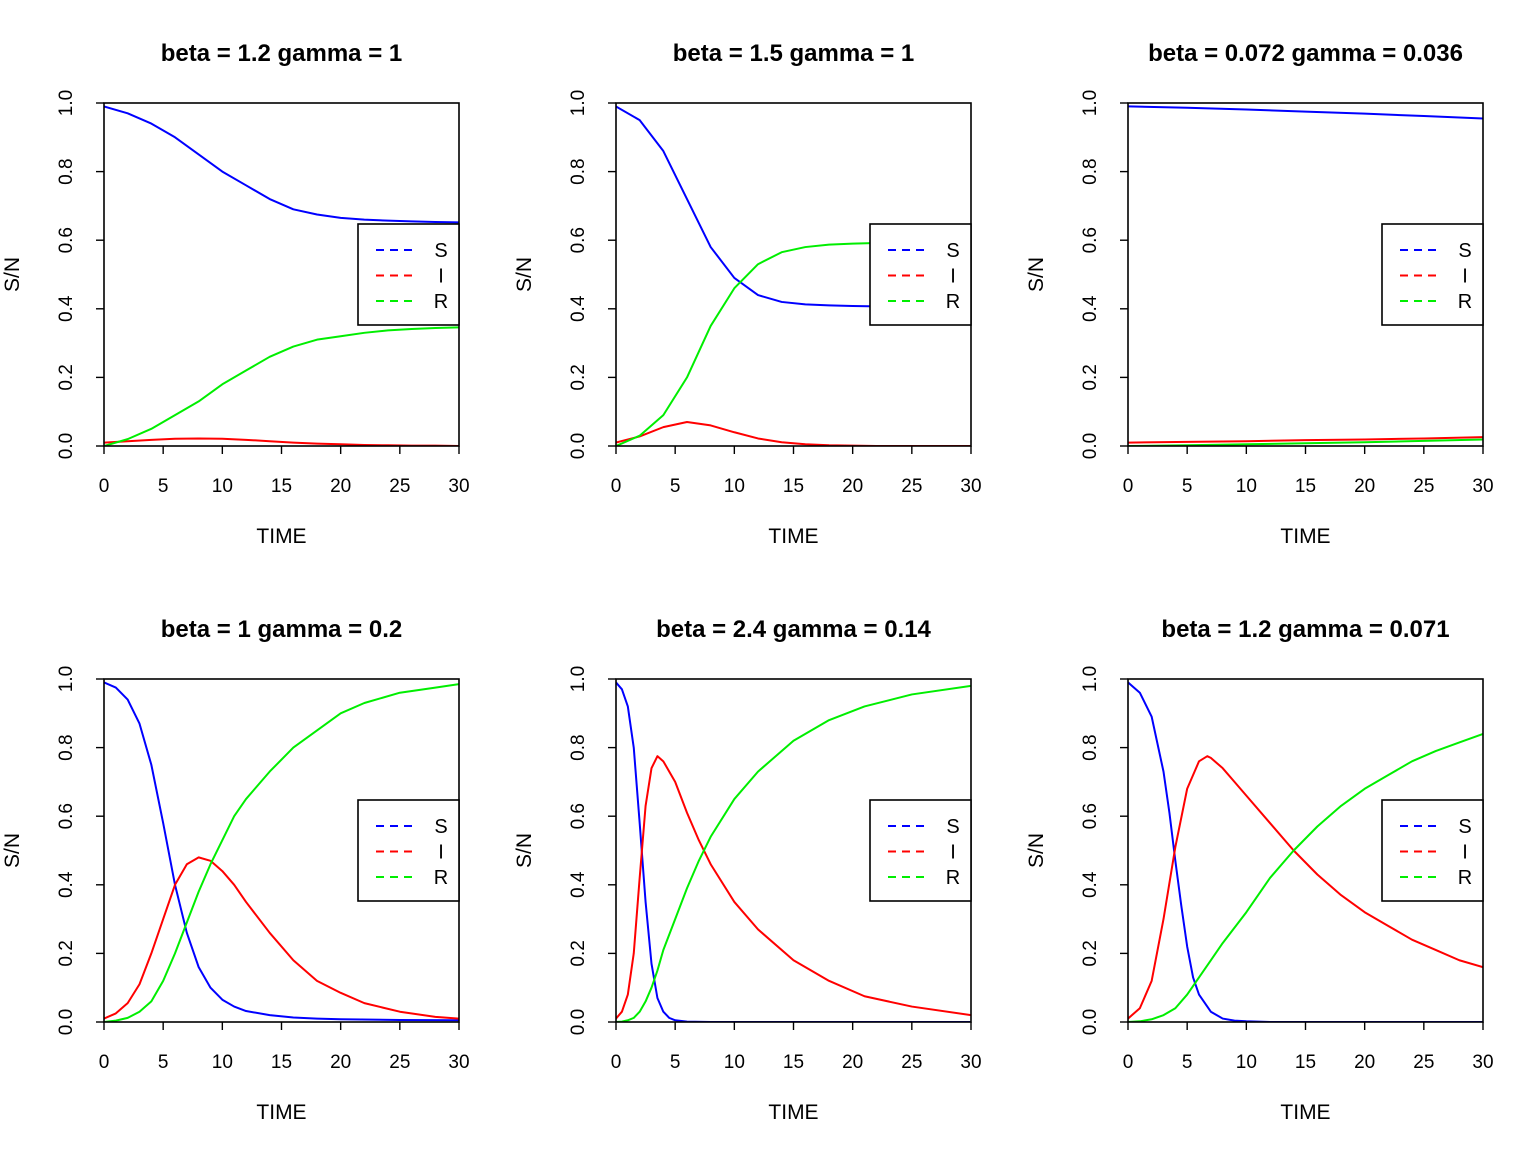 The height and width of the screenshot is (1152, 1536). What do you see at coordinates (1423, 486) in the screenshot?
I see `x-tick-label: 25` at bounding box center [1423, 486].